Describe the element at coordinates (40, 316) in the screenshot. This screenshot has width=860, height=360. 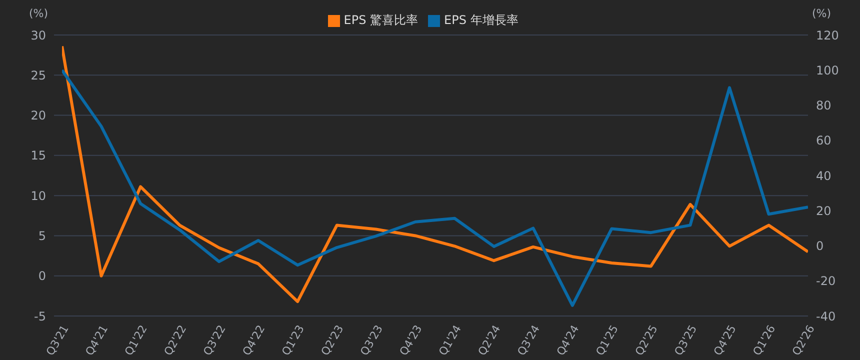
I see `y-tick-label: -5` at that location.